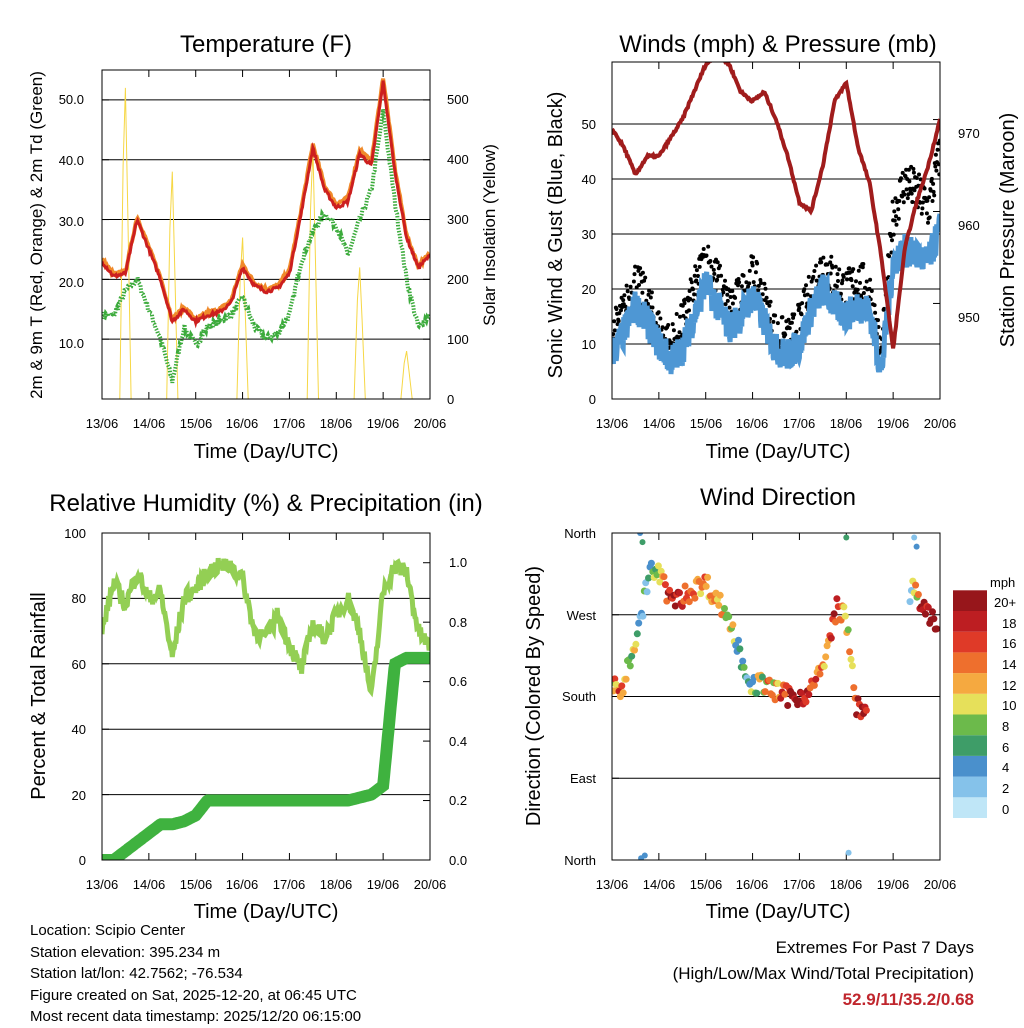  I want to click on temperature-right-tick-labels: 0 100 200 300 400 500, so click(458, 249).